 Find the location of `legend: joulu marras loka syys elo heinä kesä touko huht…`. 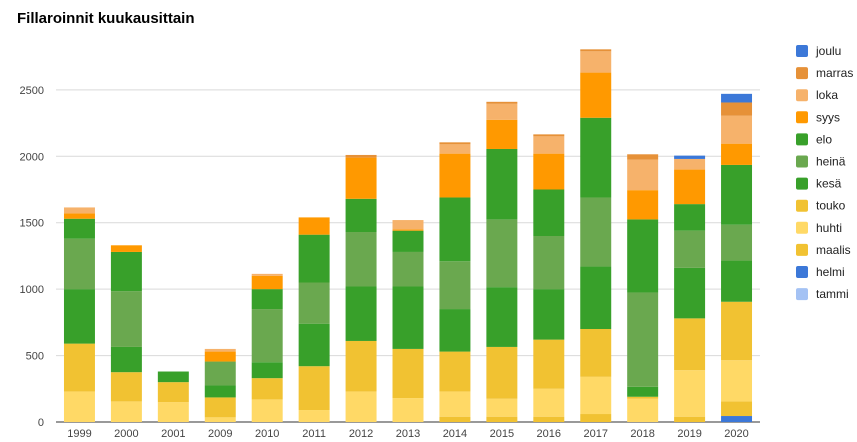

legend: joulu marras loka syys elo heinä kesä touko huht… is located at coordinates (824, 172).